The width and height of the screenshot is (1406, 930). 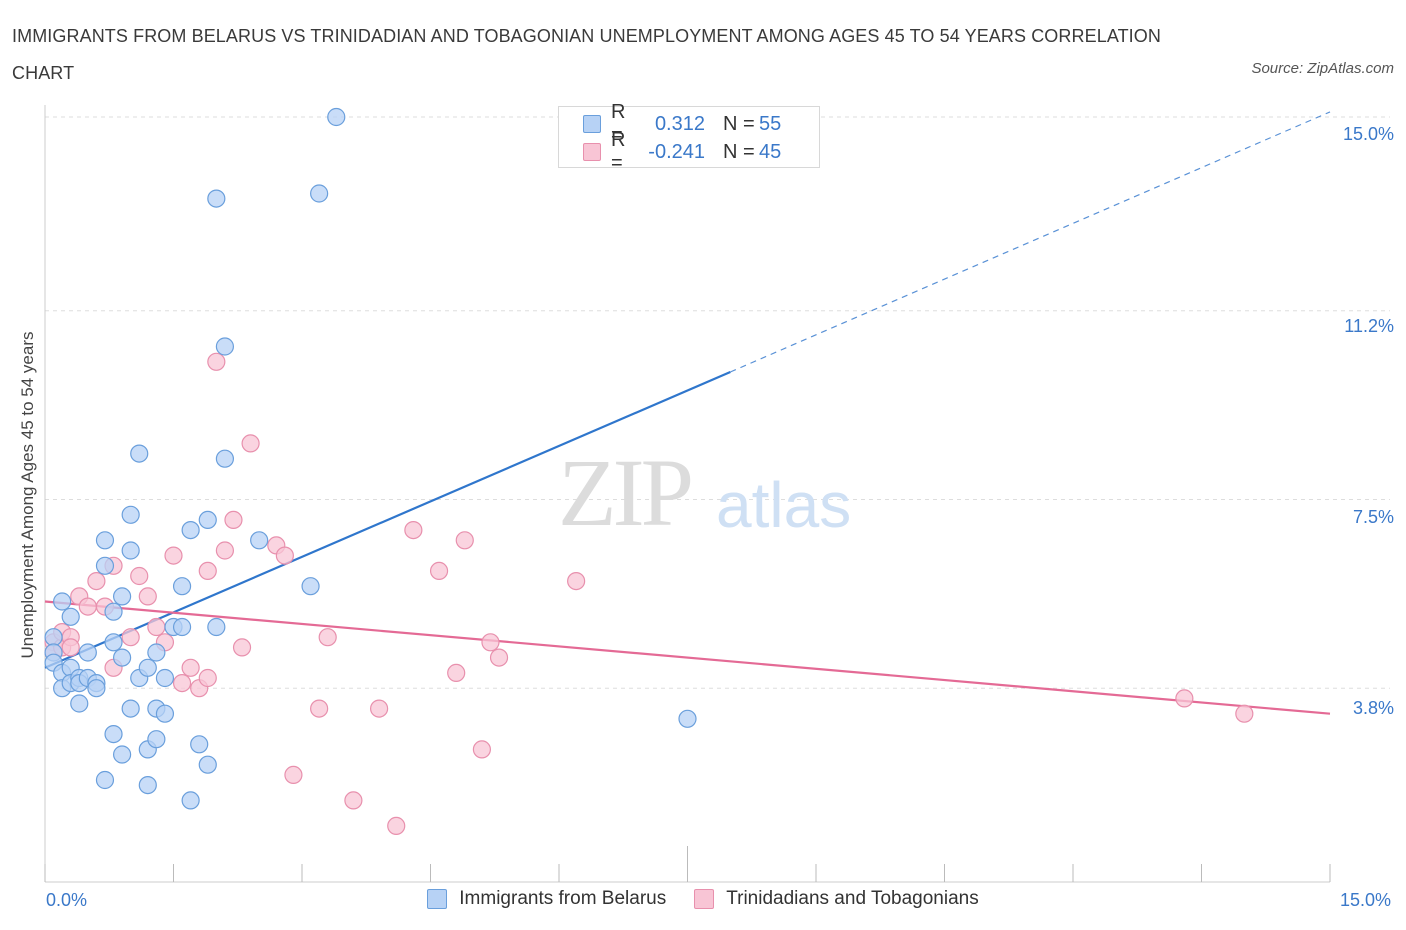 What do you see at coordinates (770, 151) in the screenshot?
I see `n-value: 45` at bounding box center [770, 151].